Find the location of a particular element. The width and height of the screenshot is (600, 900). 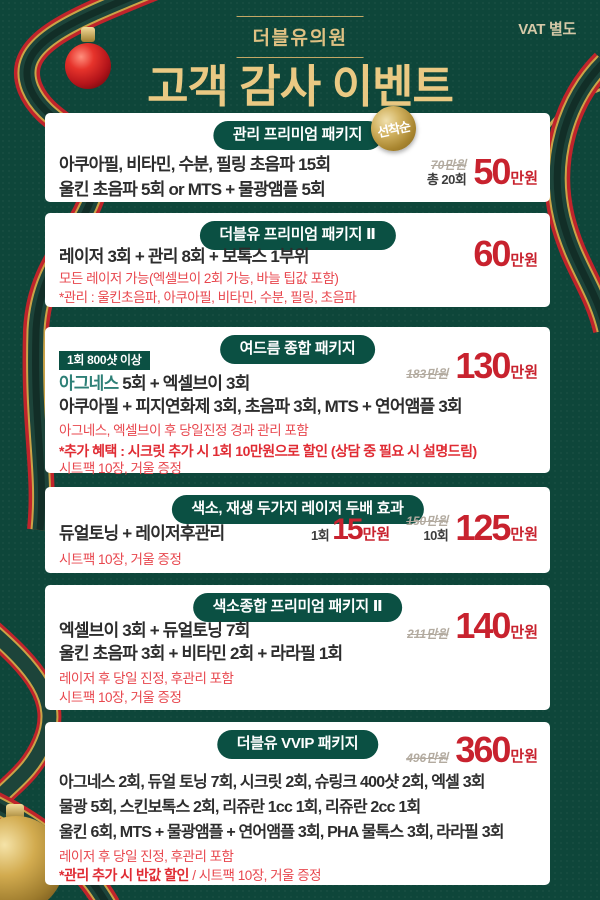

price-block: 496만원 360 만원 is located at coordinates (472, 749).